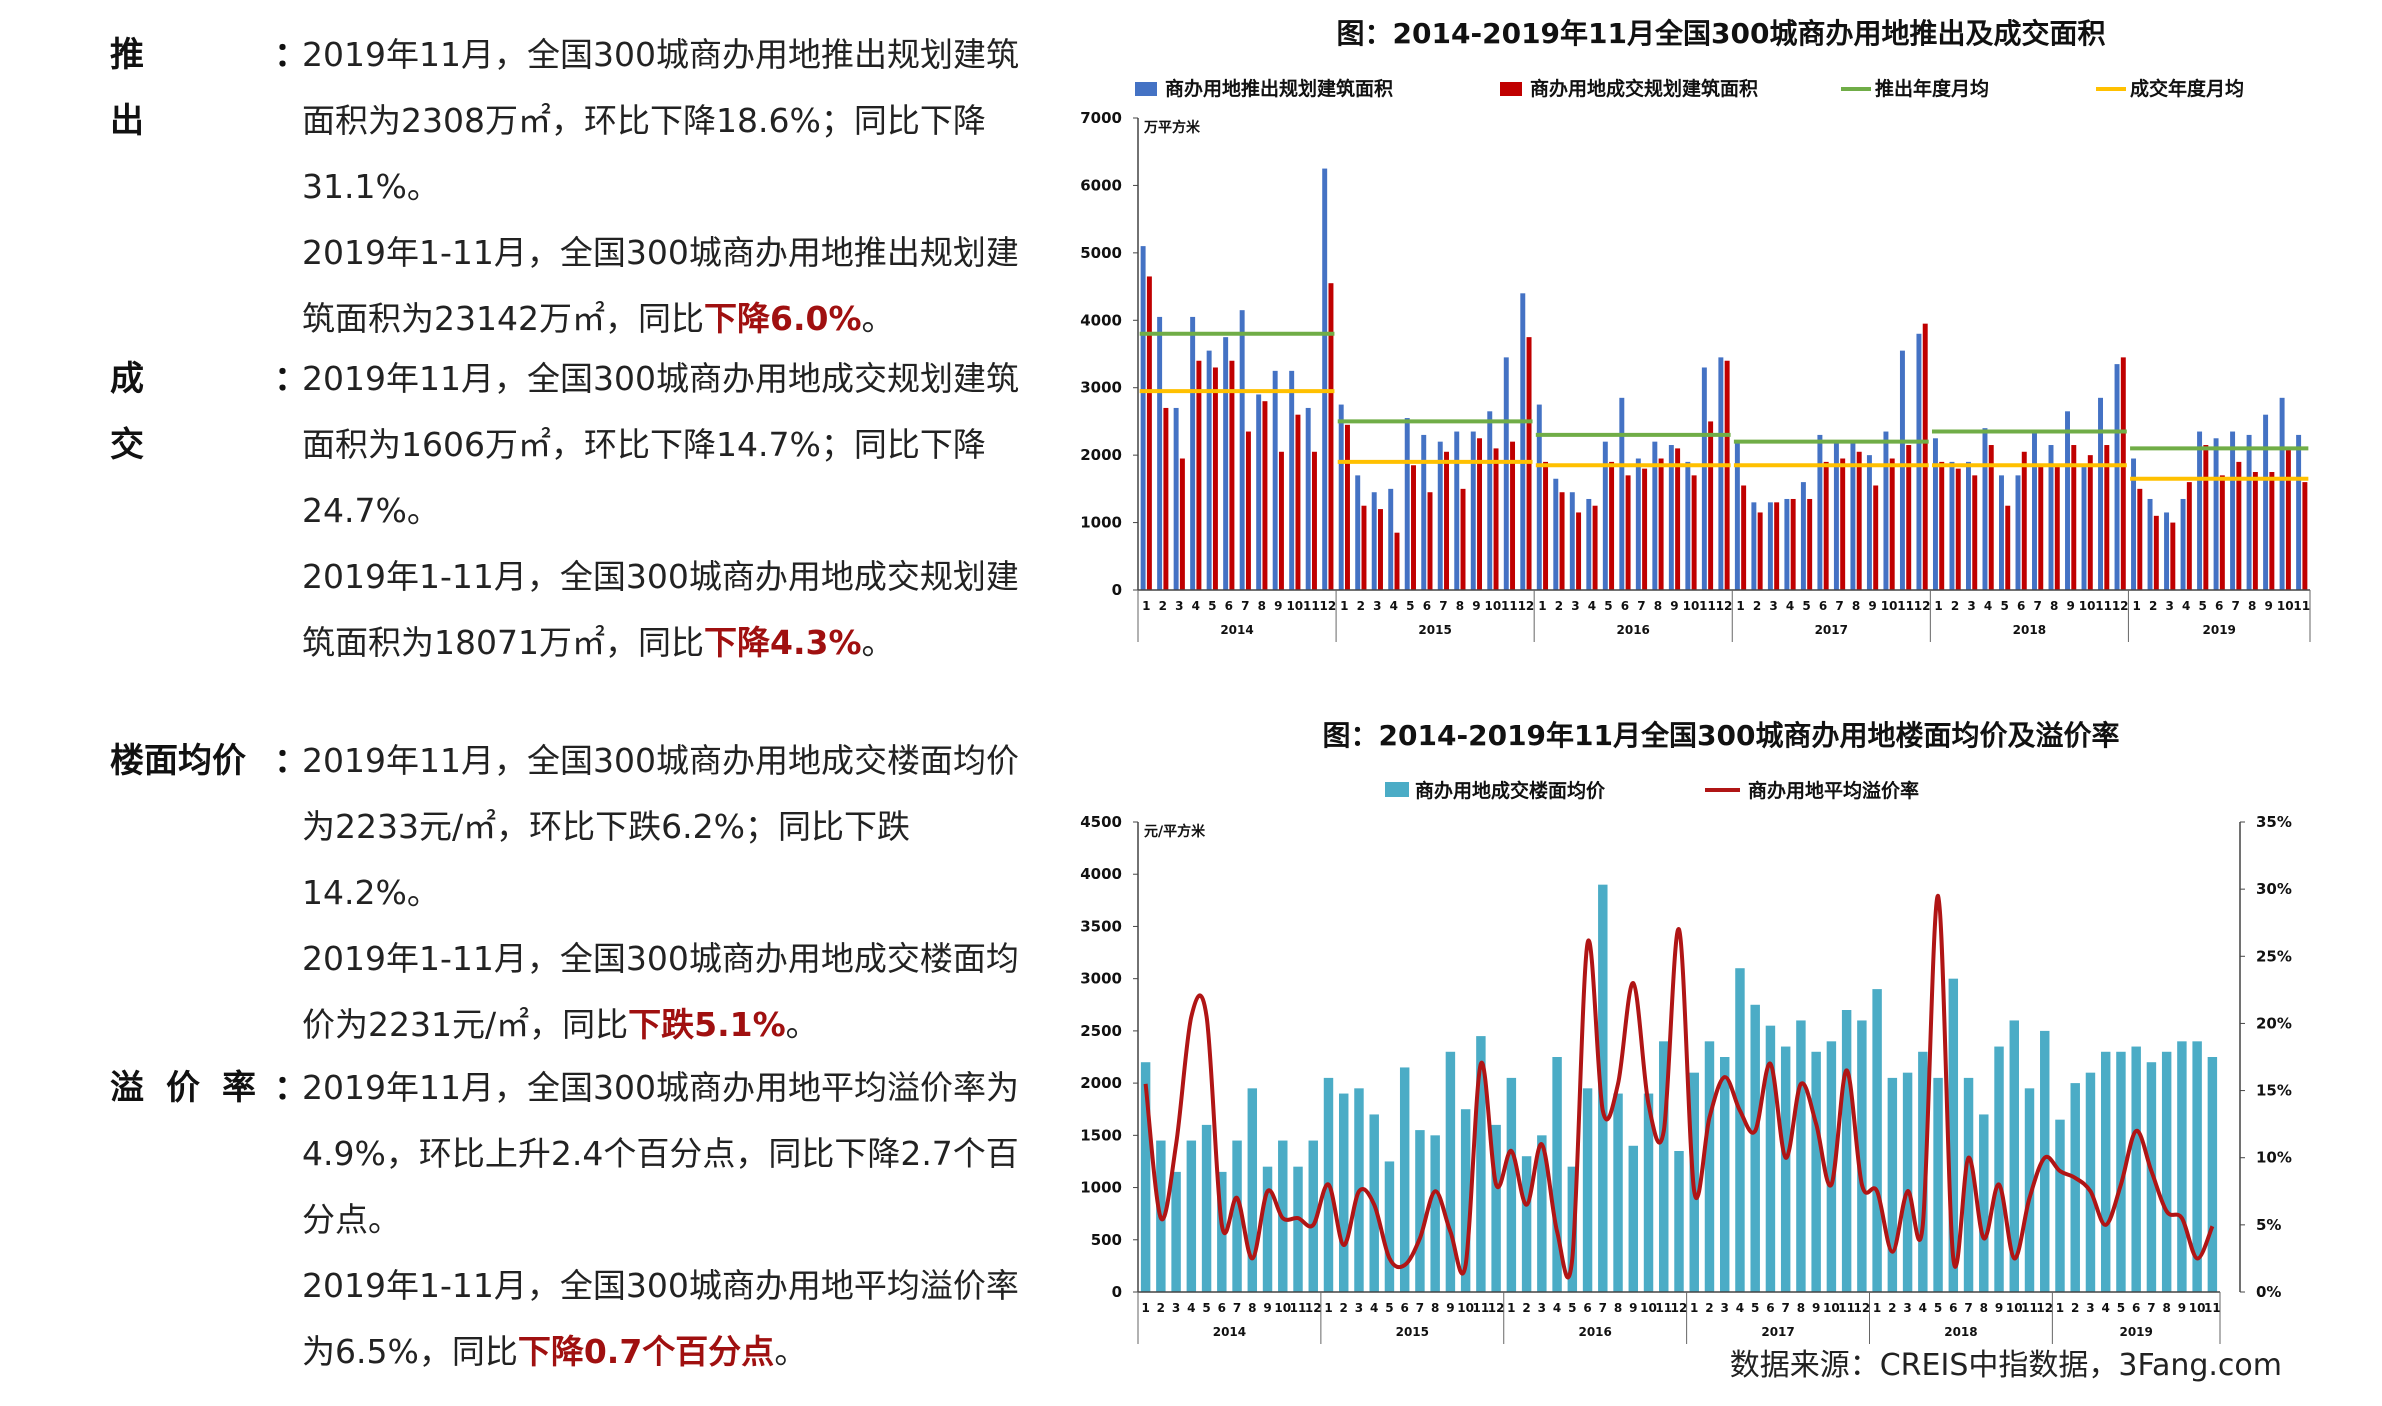 This screenshot has height=1406, width=2382. What do you see at coordinates (2268, 1225) in the screenshot?
I see `chart2-y2-tick-label: 5%` at bounding box center [2268, 1225].